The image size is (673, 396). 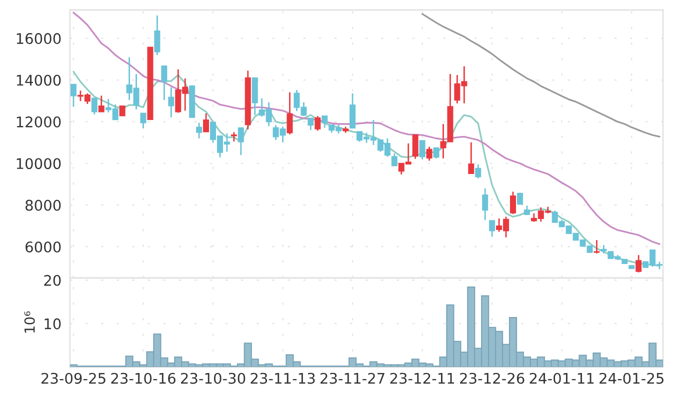 What do you see at coordinates (29, 322) in the screenshot?
I see `y-axis-title: 10⁶` at bounding box center [29, 322].